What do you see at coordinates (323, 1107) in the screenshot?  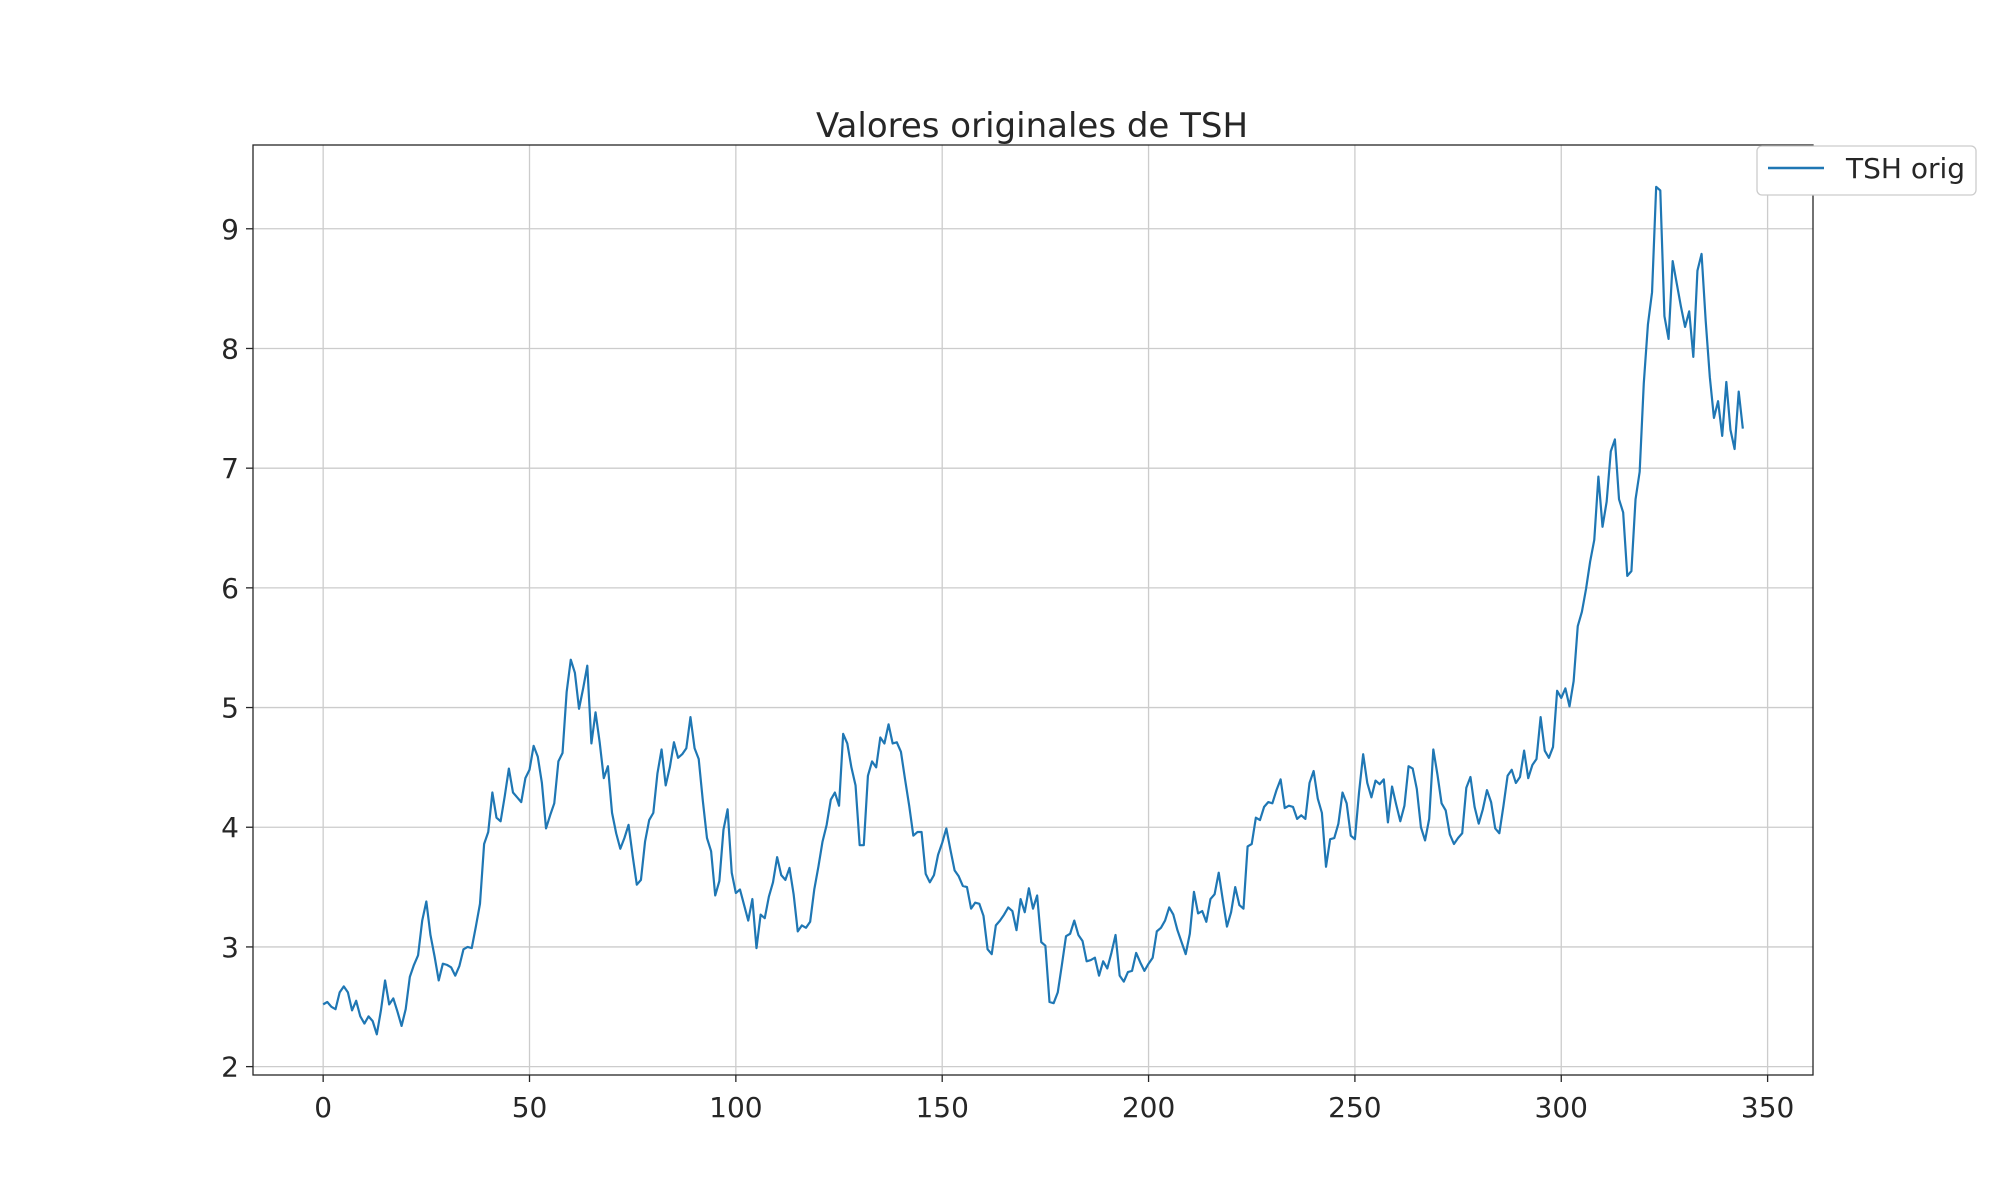 I see `x-tick-label: 0` at bounding box center [323, 1107].